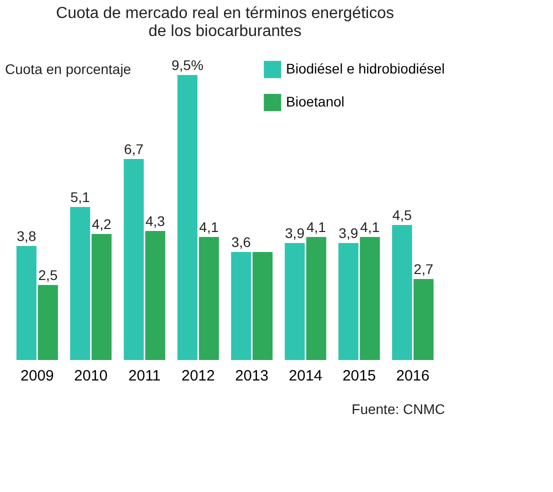 This screenshot has width=553, height=492. Describe the element at coordinates (241, 242) in the screenshot. I see `data-label: 3,6` at that location.